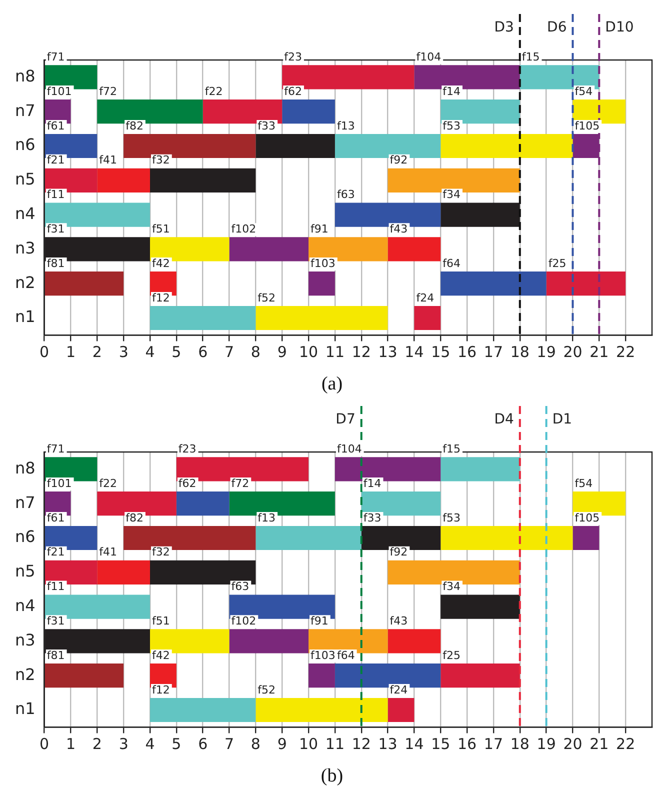 The image size is (672, 808). I want to click on text: (a), so click(332, 384).